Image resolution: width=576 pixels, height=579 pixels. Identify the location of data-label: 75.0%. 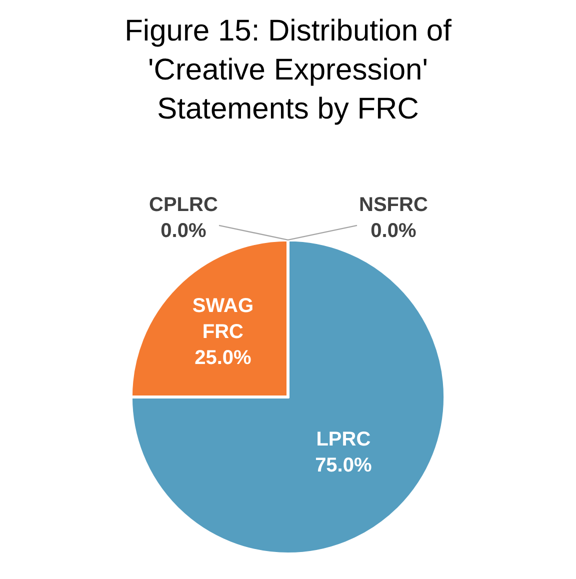
(343, 465).